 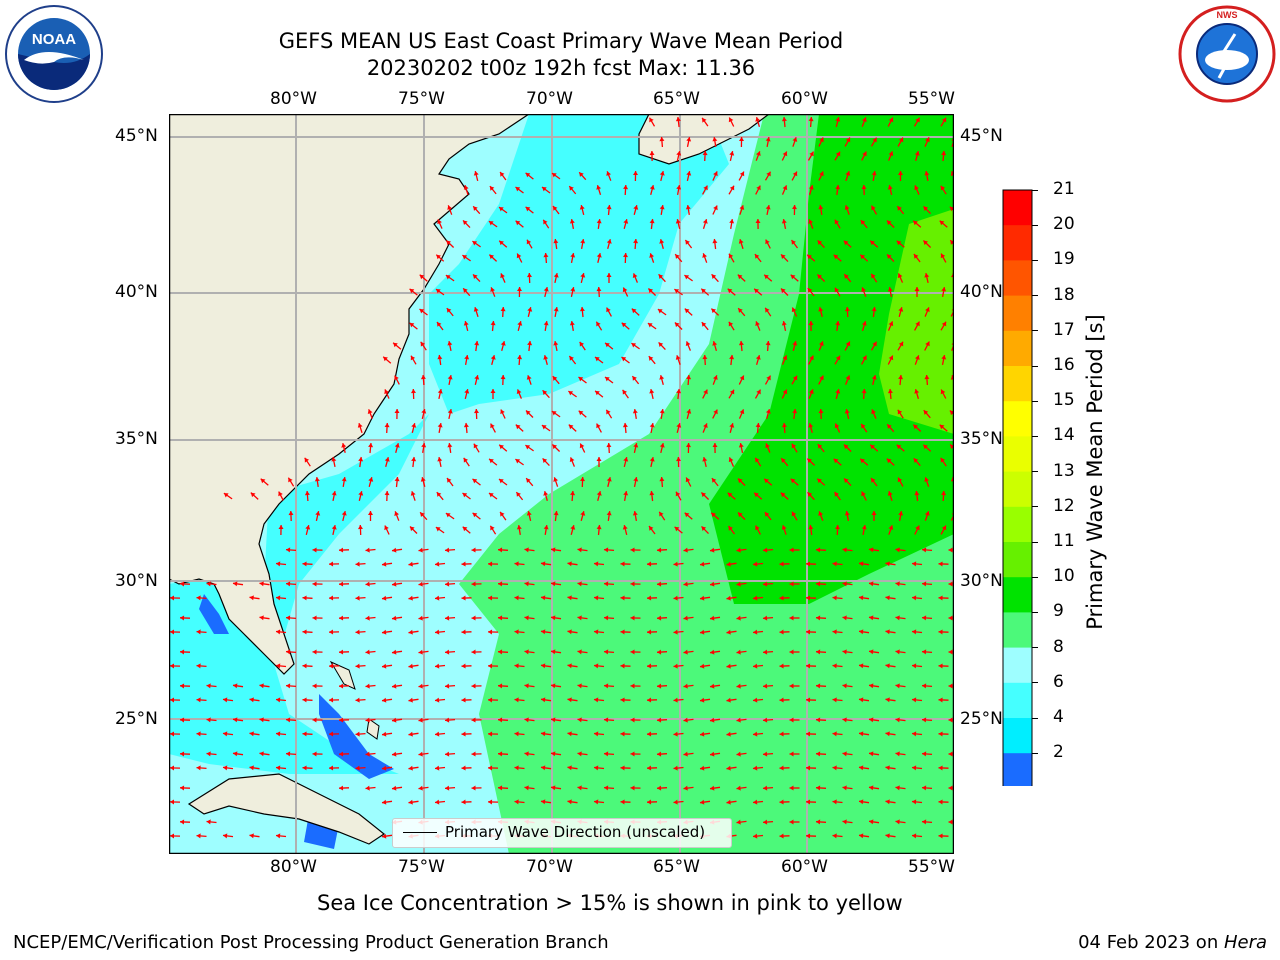 What do you see at coordinates (342, 675) in the screenshot?
I see `land-bahamas` at bounding box center [342, 675].